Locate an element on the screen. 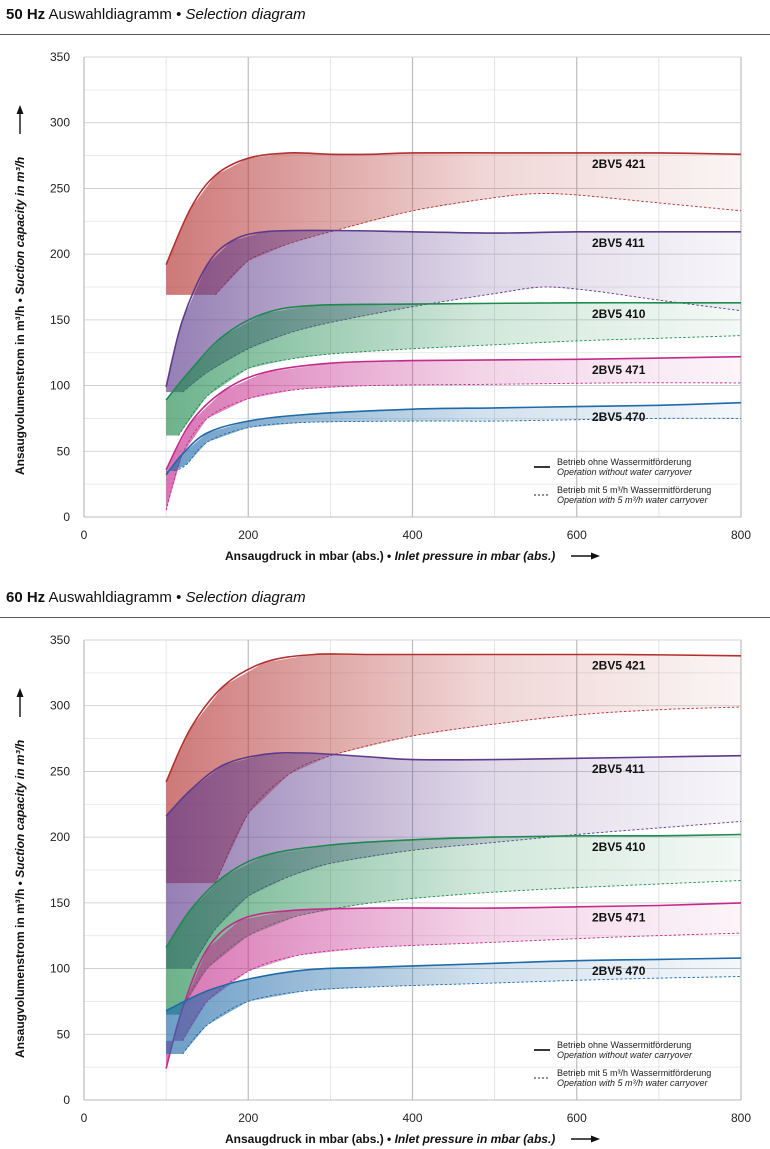 The height and width of the screenshot is (1149, 770). series-2bv5-411: 2BV5 411 is located at coordinates (453, 860).